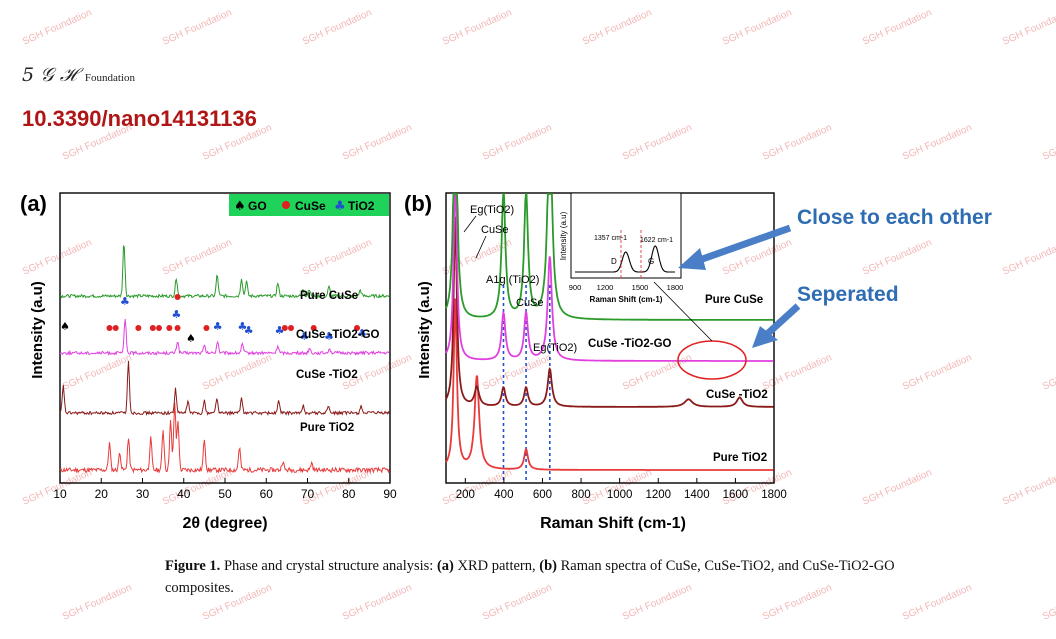 This screenshot has width=1056, height=639. I want to click on panel-a-x-axis: 10 20 30 40 50 60 70 80 90, so click(225, 489).